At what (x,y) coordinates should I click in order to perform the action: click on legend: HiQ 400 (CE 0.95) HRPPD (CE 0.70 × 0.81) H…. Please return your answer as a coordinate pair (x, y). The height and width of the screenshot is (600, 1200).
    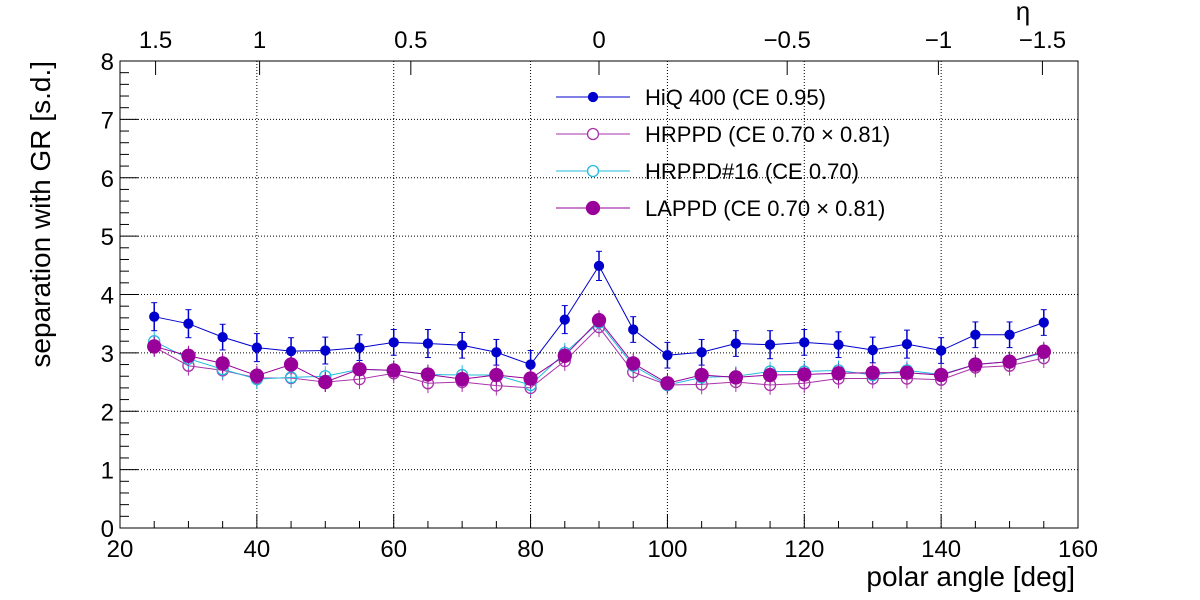
    Looking at the image, I should click on (723, 153).